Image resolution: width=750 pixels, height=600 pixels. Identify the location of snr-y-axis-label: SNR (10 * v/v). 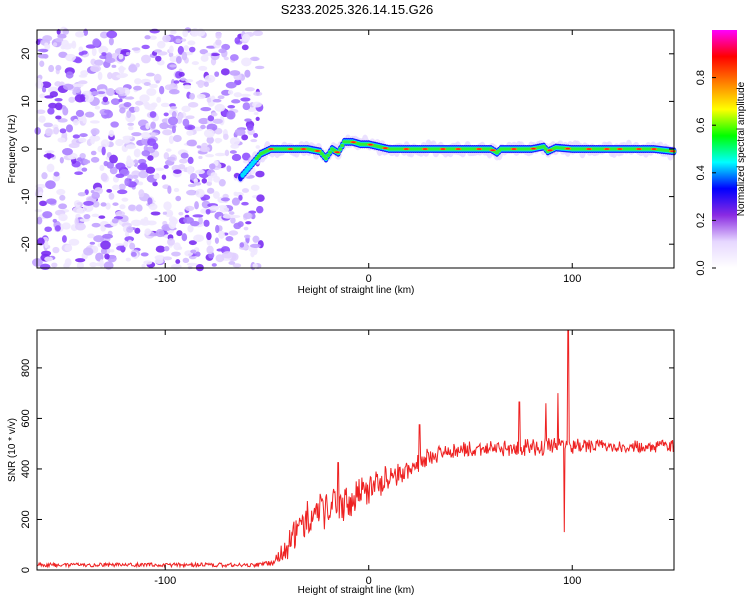
(12, 450).